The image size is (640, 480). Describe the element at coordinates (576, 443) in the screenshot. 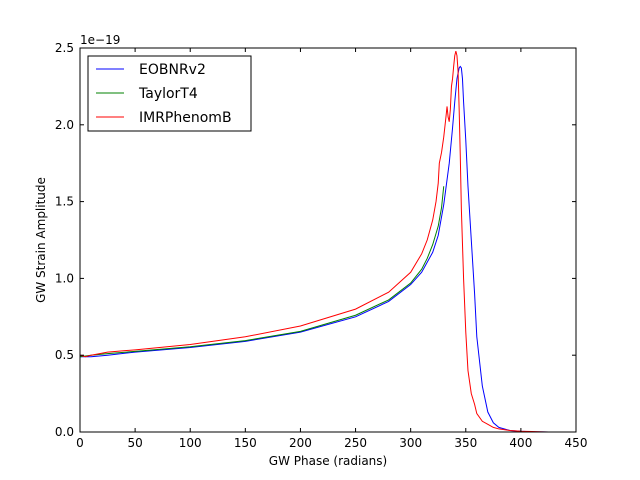

I see `x-tick-label: 450` at that location.